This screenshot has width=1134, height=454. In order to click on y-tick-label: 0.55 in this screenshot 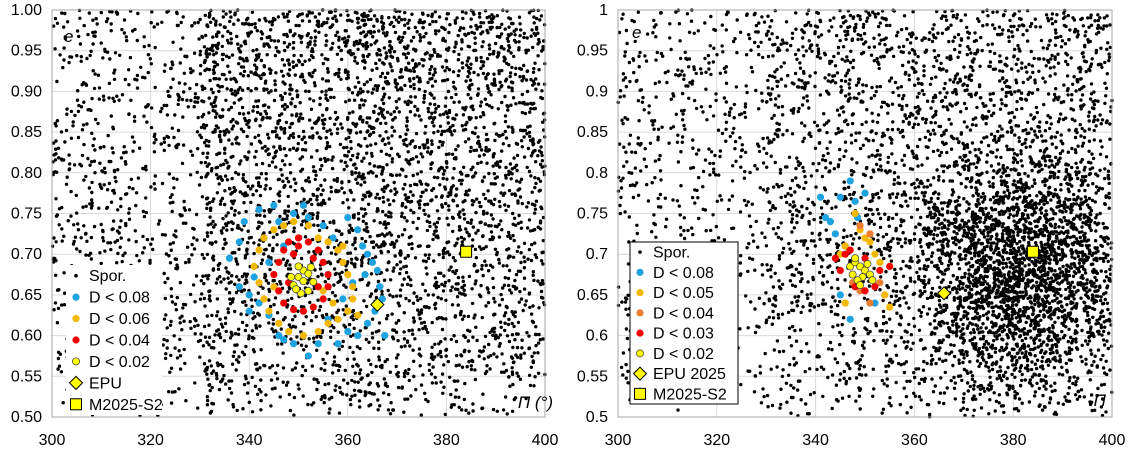, I will do `click(26, 376)`.